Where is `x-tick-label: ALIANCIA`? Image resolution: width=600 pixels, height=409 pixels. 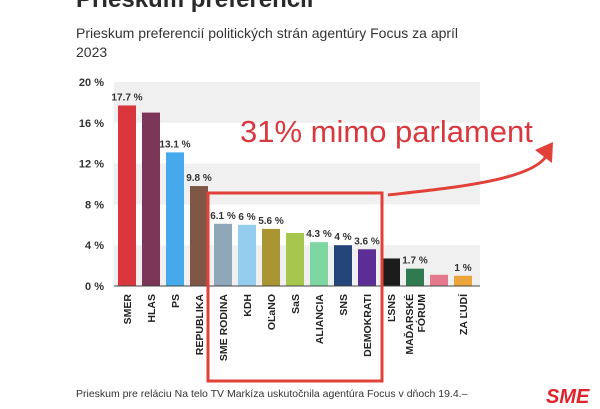 x-tick-label: ALIANCIA is located at coordinates (320, 319).